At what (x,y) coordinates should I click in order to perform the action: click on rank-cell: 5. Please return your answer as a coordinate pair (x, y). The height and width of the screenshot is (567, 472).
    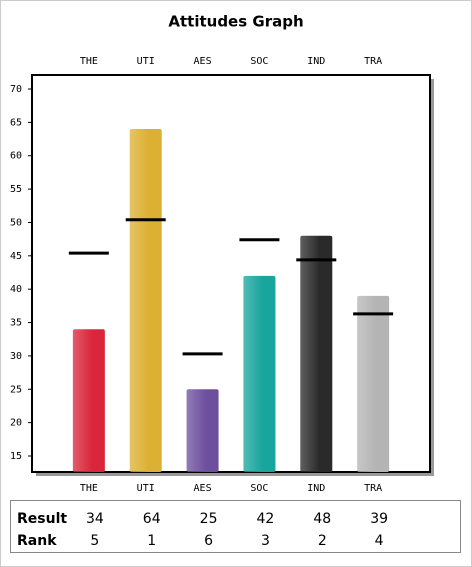
    Looking at the image, I should click on (94, 541).